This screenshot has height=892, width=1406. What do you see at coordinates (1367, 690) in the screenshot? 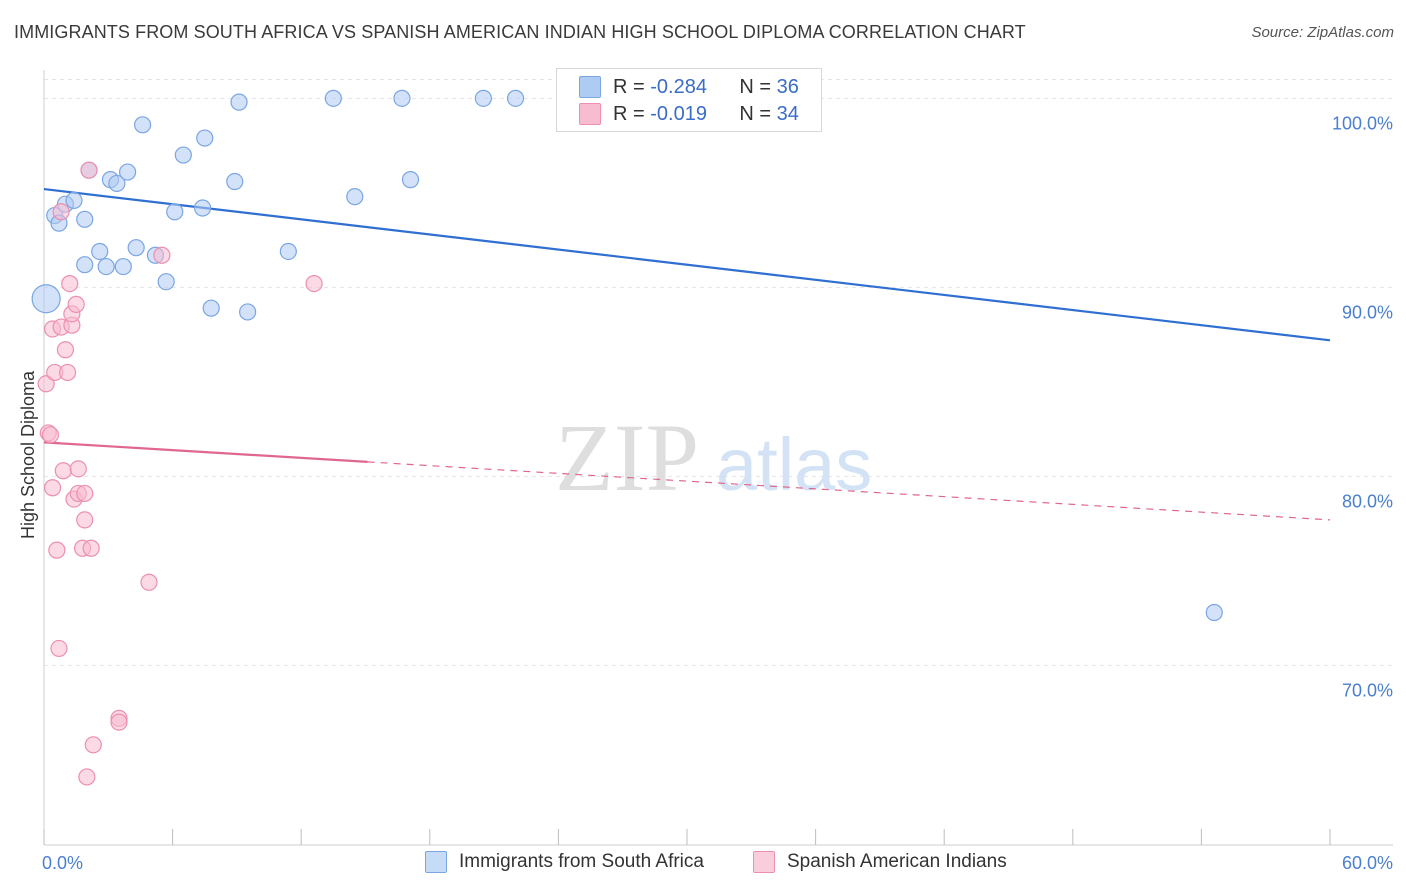
I see `y-tick-label: 70.0%` at bounding box center [1367, 690].